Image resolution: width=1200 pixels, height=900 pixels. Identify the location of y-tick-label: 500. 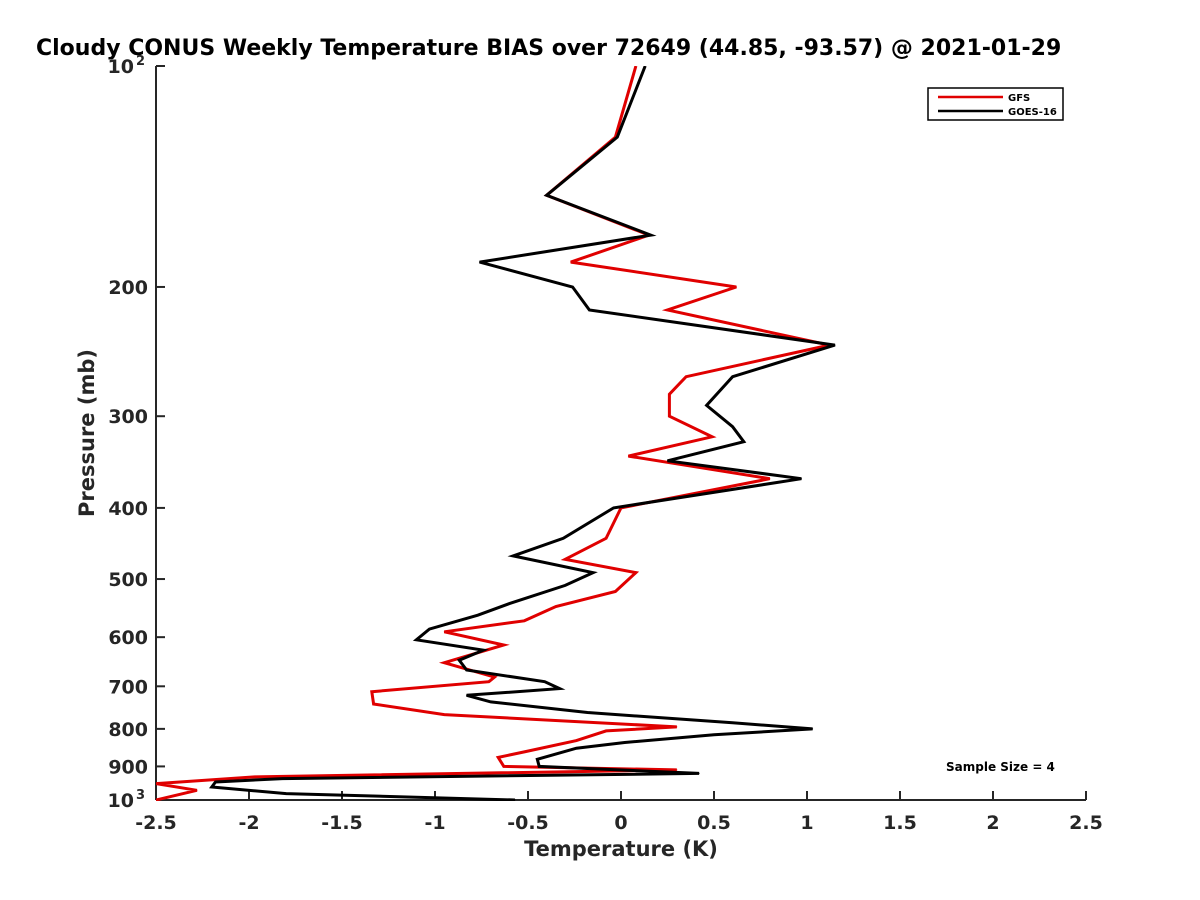
(128, 580).